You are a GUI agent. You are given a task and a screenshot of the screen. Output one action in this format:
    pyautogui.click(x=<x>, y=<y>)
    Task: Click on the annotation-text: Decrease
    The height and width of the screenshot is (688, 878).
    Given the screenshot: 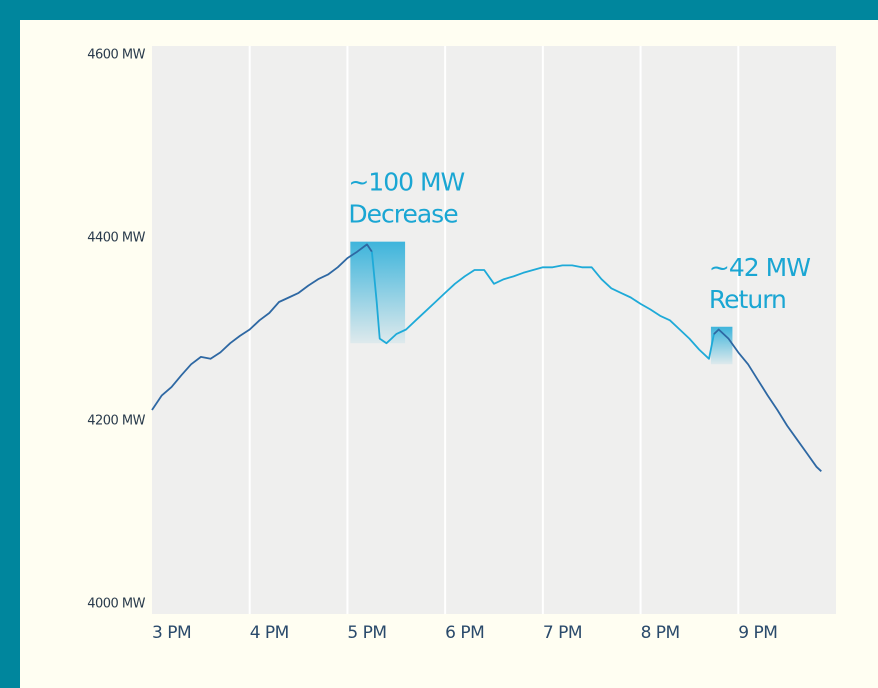 What is the action you would take?
    pyautogui.click(x=403, y=214)
    